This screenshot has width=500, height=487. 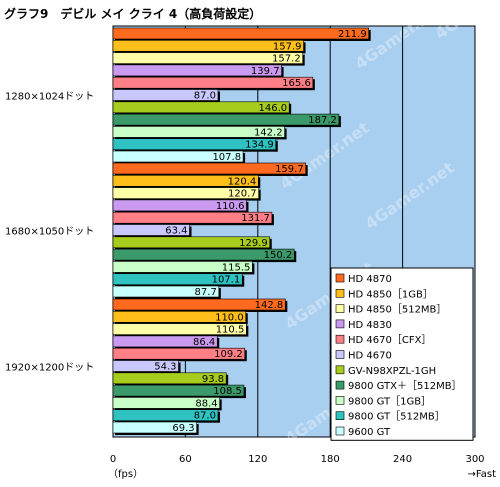 I want to click on x-tick-labels: 0 60 120 180 240 300, so click(x=297, y=459).